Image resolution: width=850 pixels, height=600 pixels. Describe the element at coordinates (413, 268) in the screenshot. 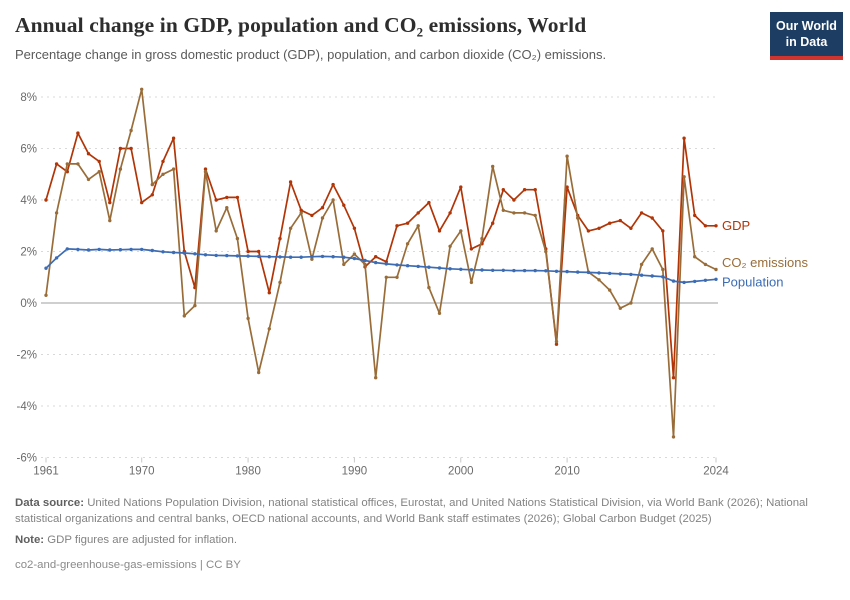

I see `series-population: Population` at that location.